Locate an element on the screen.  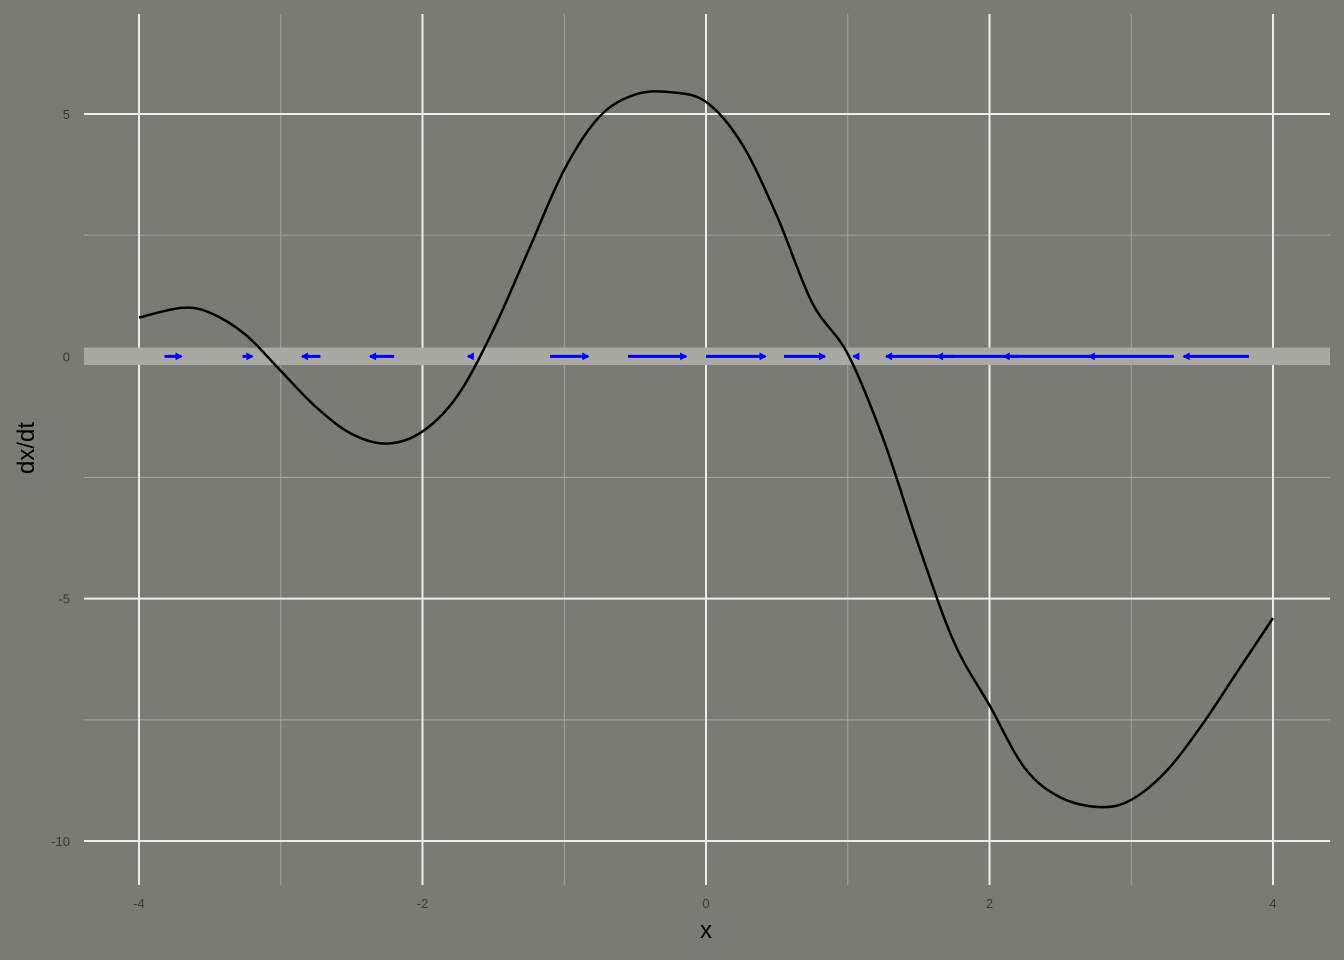
flow-arrows is located at coordinates (706, 356).